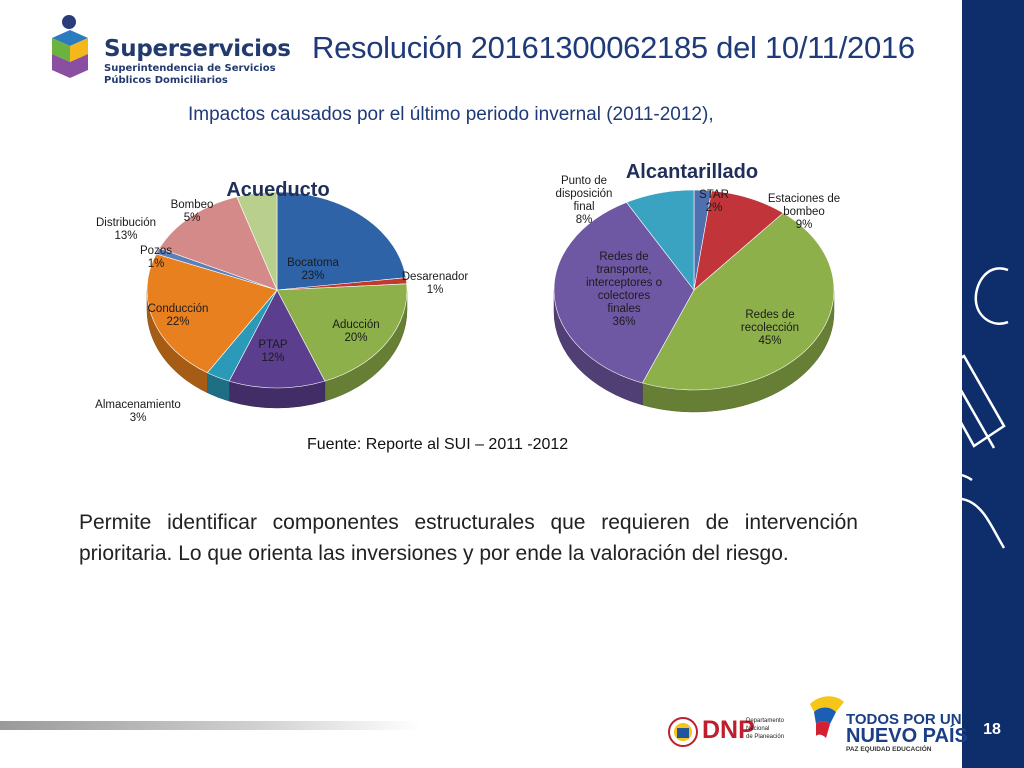 This screenshot has width=1024, height=768. What do you see at coordinates (804, 199) in the screenshot?
I see `slice-label-line: Estaciones de` at bounding box center [804, 199].